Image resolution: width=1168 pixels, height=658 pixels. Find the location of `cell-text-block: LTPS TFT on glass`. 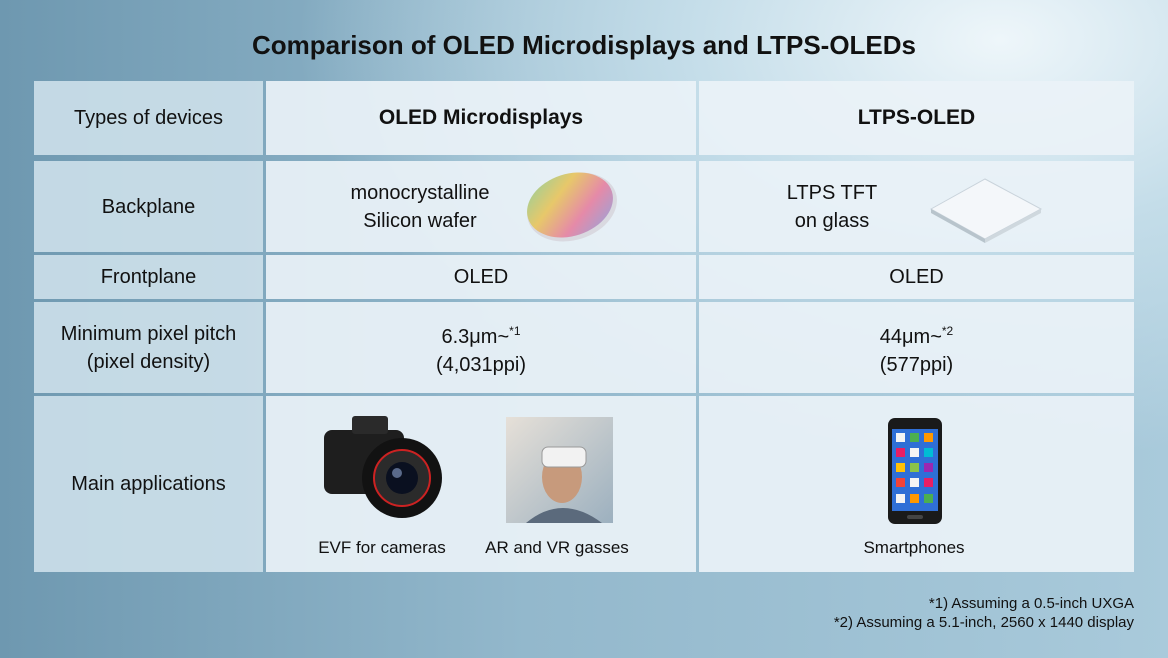

cell-text-block: LTPS TFT on glass is located at coordinates (832, 207).